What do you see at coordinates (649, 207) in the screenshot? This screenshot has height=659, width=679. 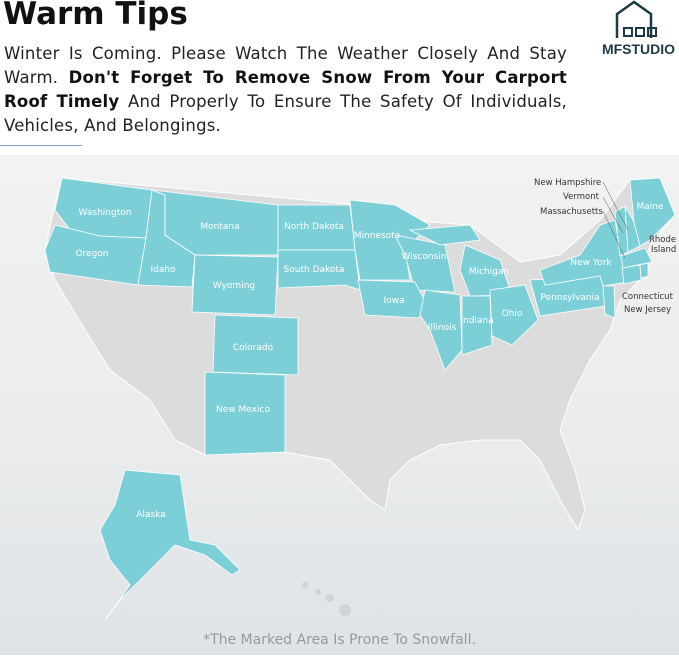 I see `label-maine: Maine` at bounding box center [649, 207].